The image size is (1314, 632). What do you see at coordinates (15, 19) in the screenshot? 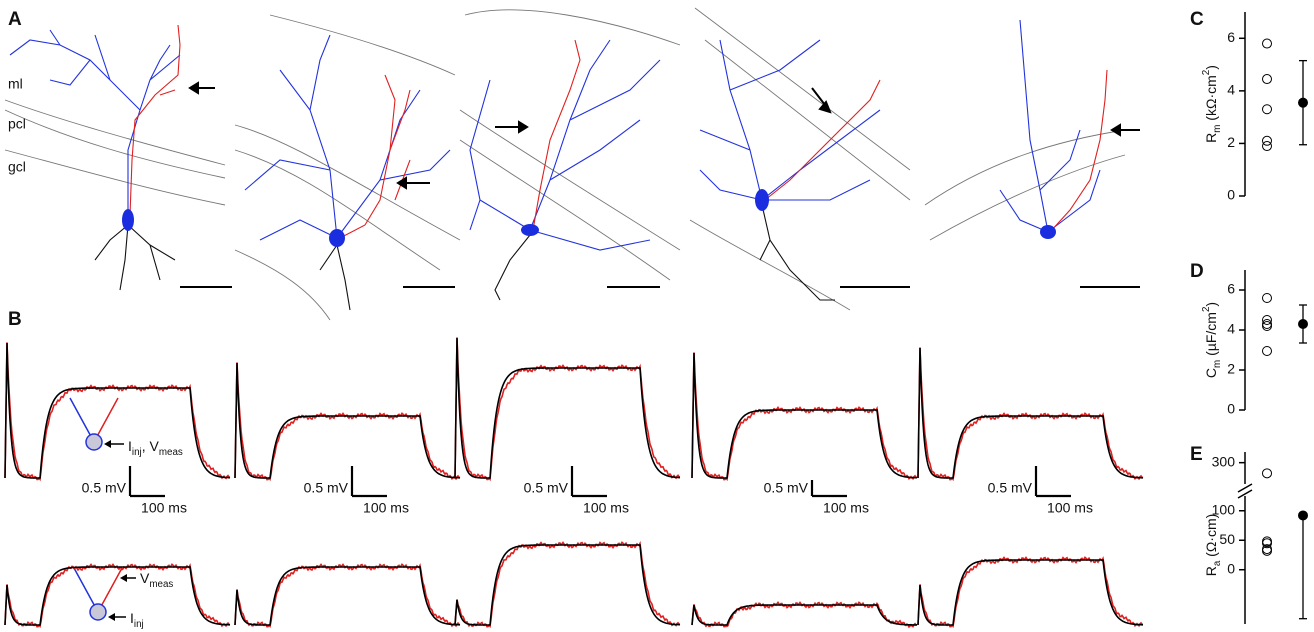
I see `panel-letter: A` at bounding box center [15, 19].